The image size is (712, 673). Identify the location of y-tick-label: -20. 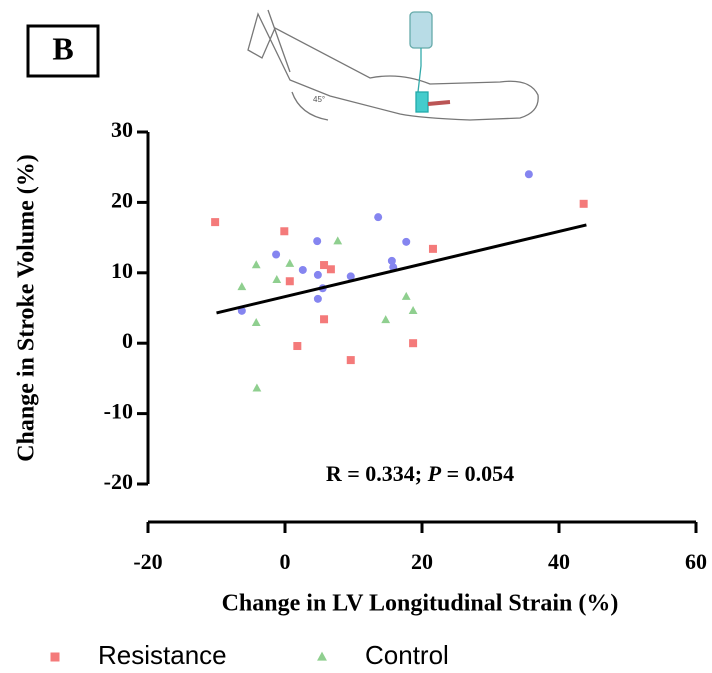
(118, 481).